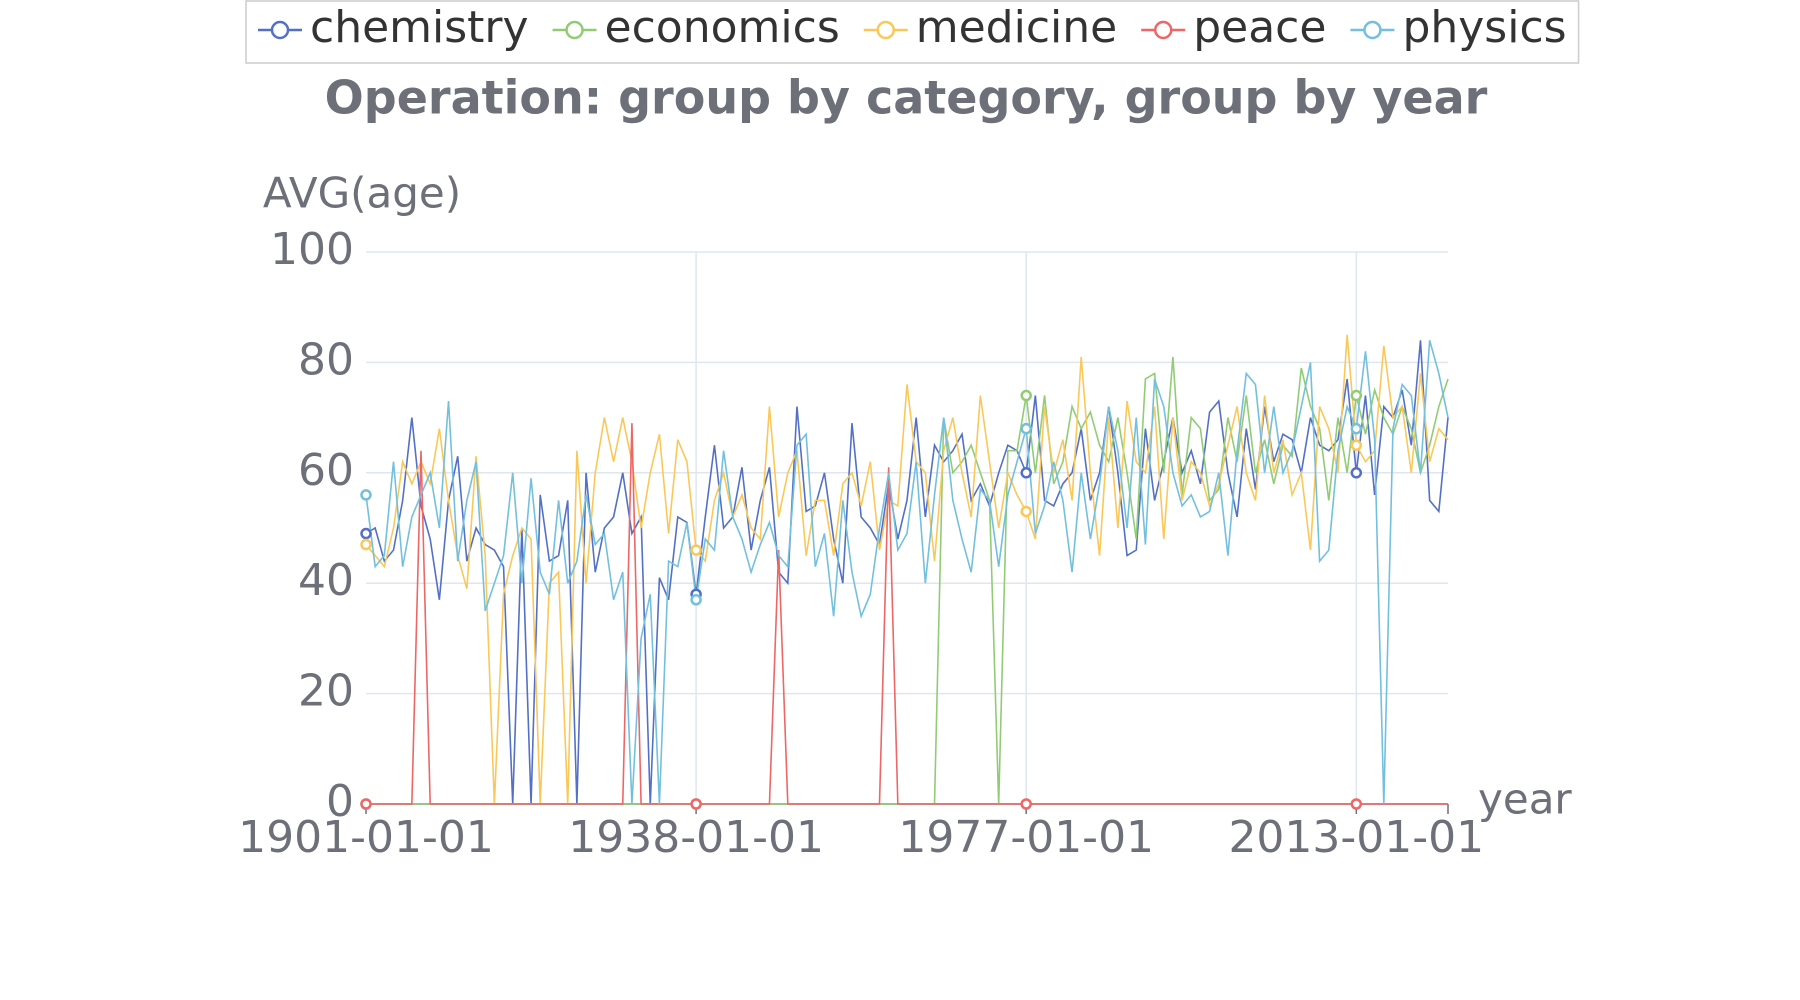  What do you see at coordinates (362, 193) in the screenshot?
I see `y-axis-label: AVG(age)` at bounding box center [362, 193].